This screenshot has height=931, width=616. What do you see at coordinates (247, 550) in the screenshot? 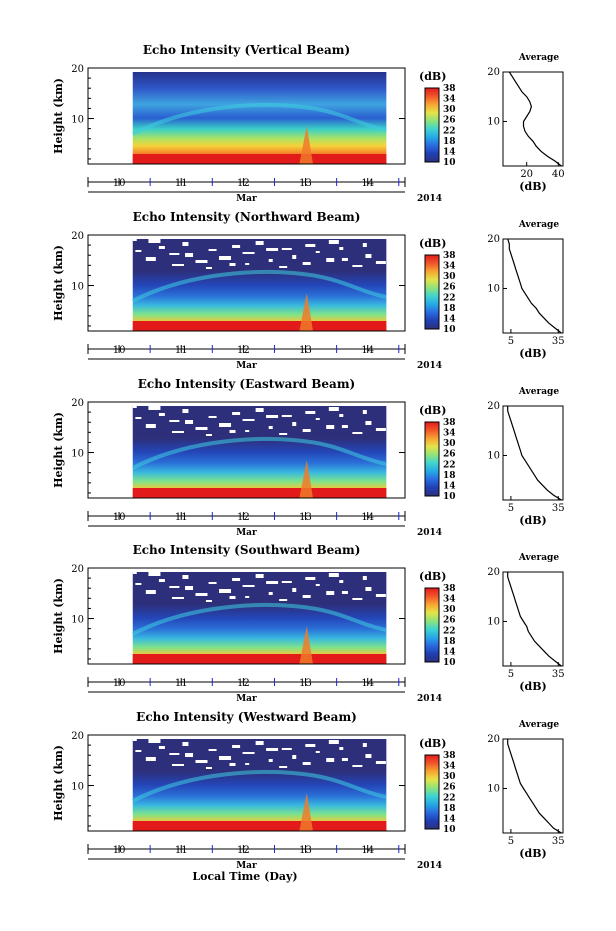
I see `panel-title: Echo Intensity (Southward Beam)` at bounding box center [247, 550].